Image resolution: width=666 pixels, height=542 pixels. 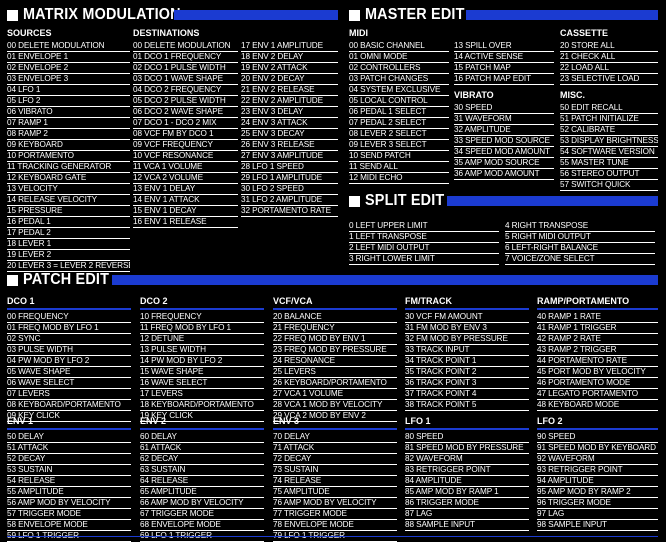 What do you see at coordinates (504, 141) in the screenshot?
I see `list-item: 33 SPEED MOD SOURCE` at bounding box center [504, 141].